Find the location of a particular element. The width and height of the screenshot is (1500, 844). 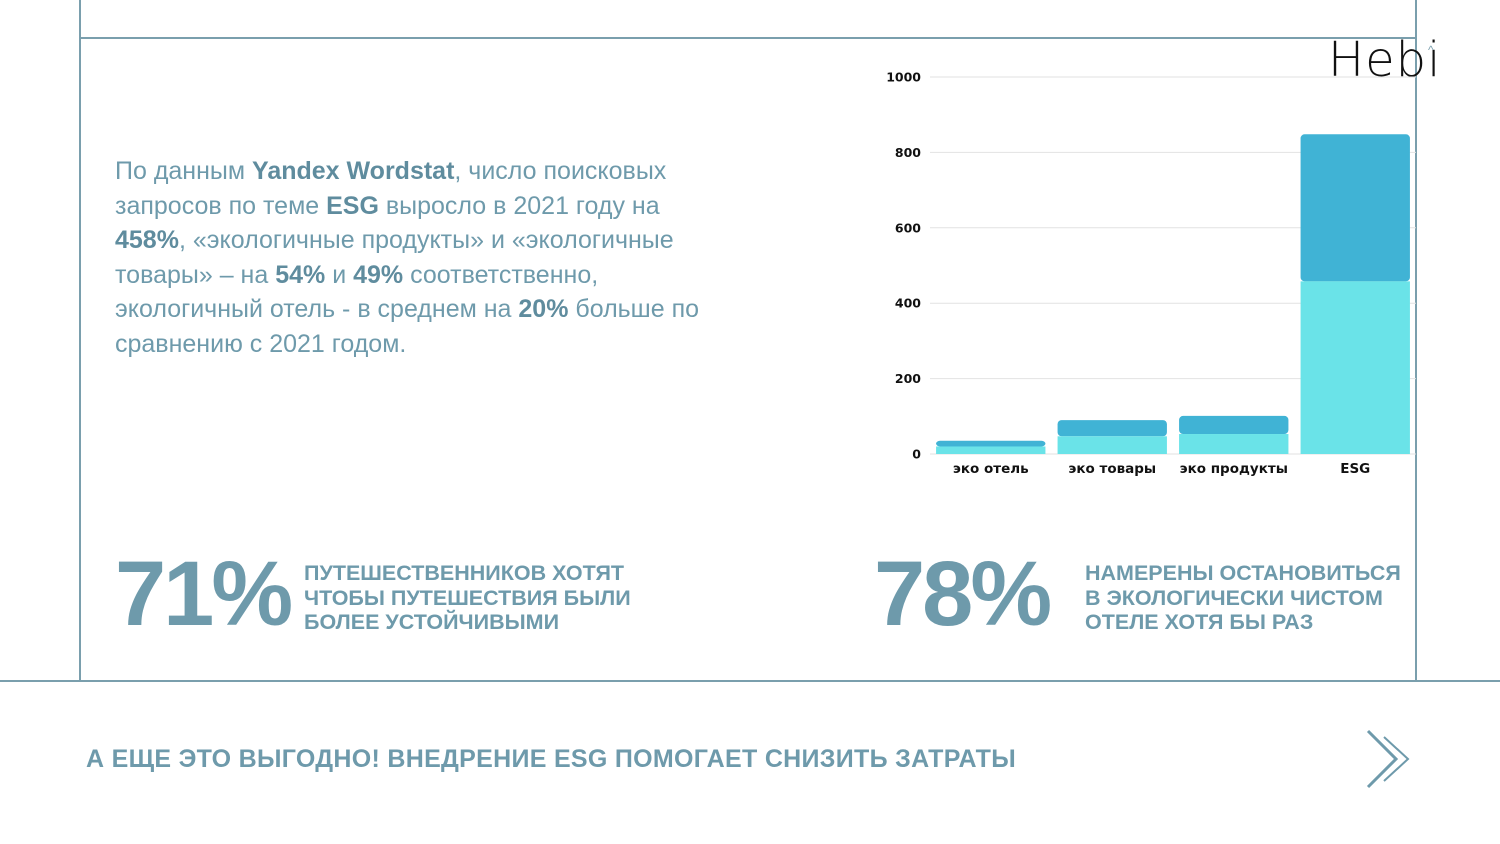

intro-highlight: 20% is located at coordinates (543, 309).